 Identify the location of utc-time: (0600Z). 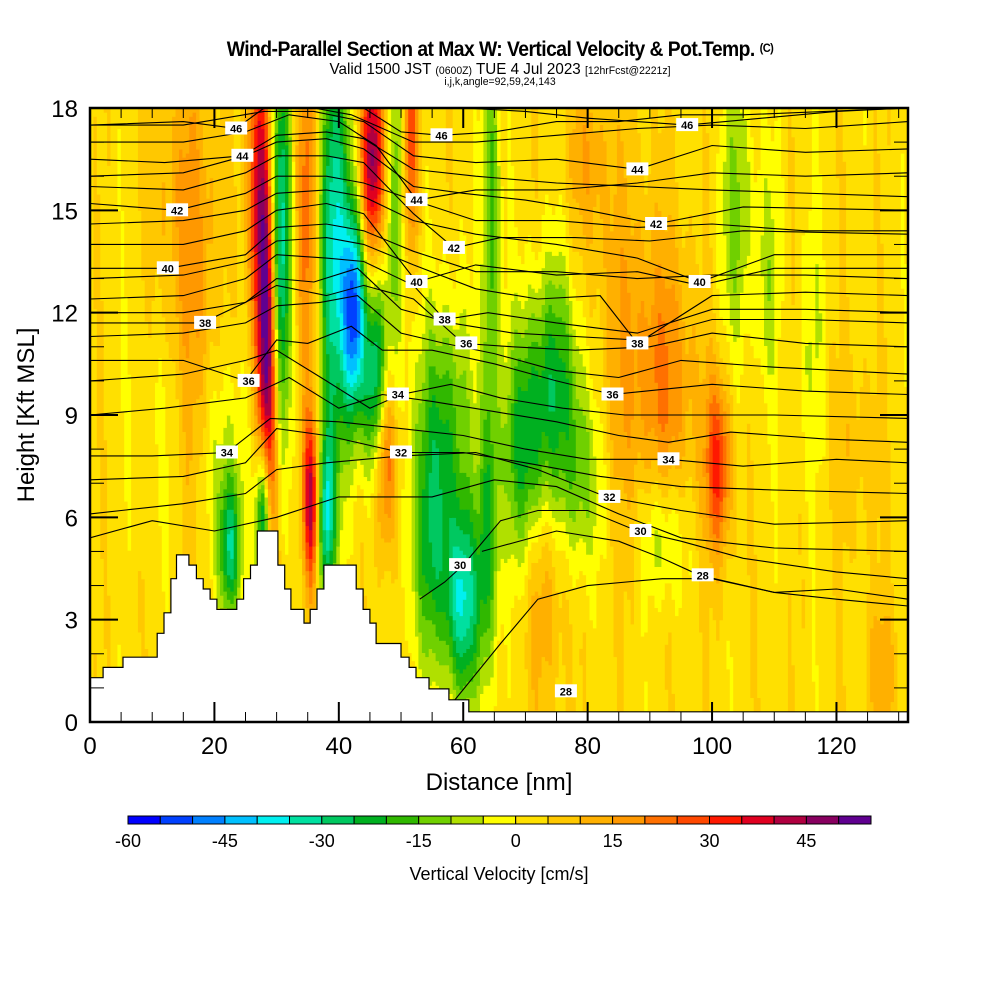
(454, 71).